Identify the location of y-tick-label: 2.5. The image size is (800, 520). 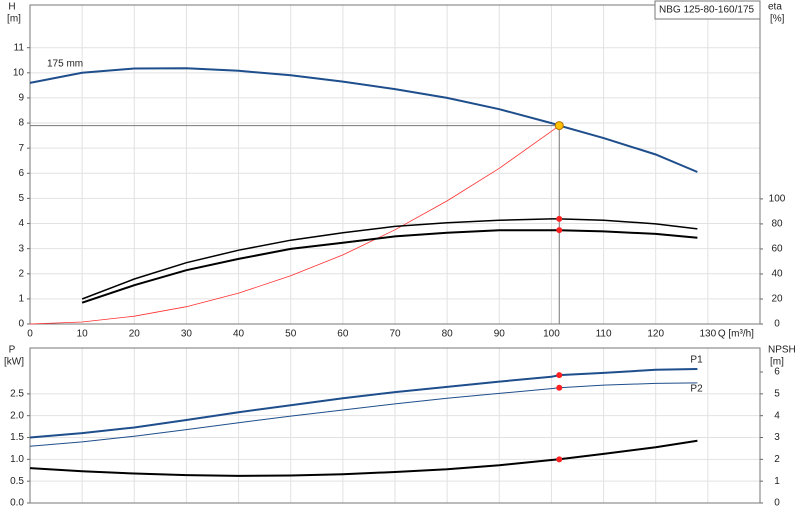
(17, 393).